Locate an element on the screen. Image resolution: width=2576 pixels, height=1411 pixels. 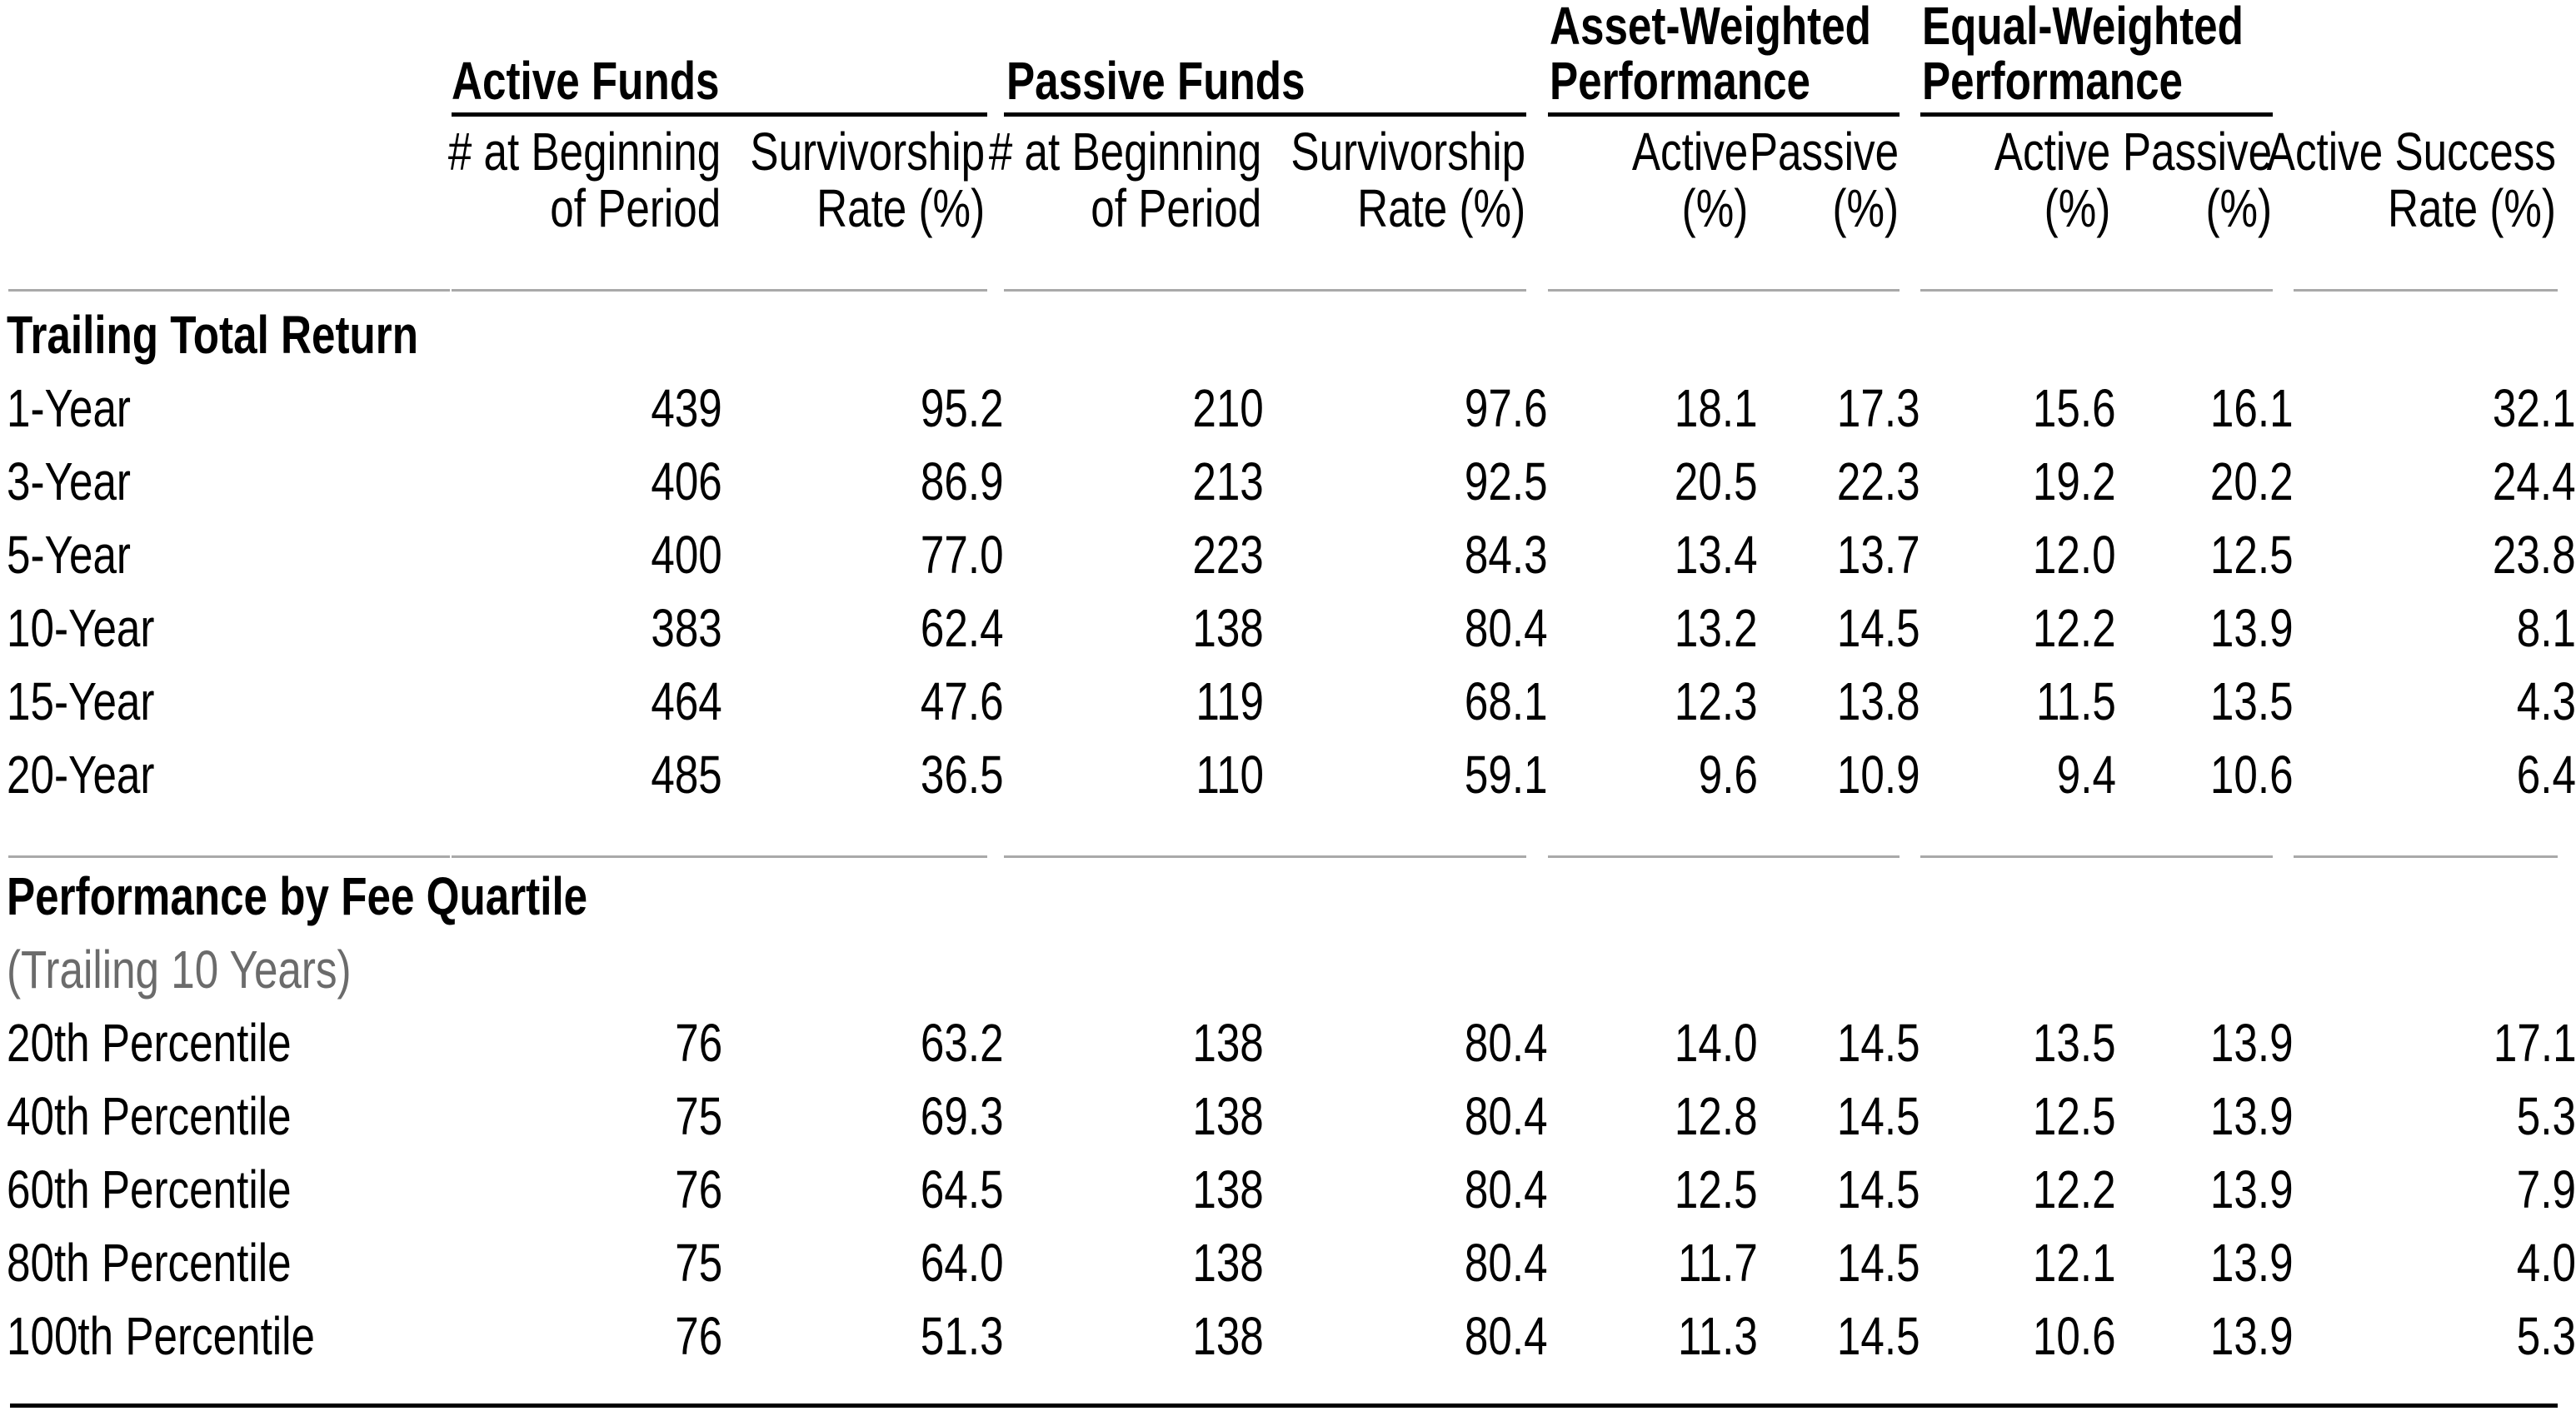
group-header-label: Active Funds is located at coordinates (586, 81).